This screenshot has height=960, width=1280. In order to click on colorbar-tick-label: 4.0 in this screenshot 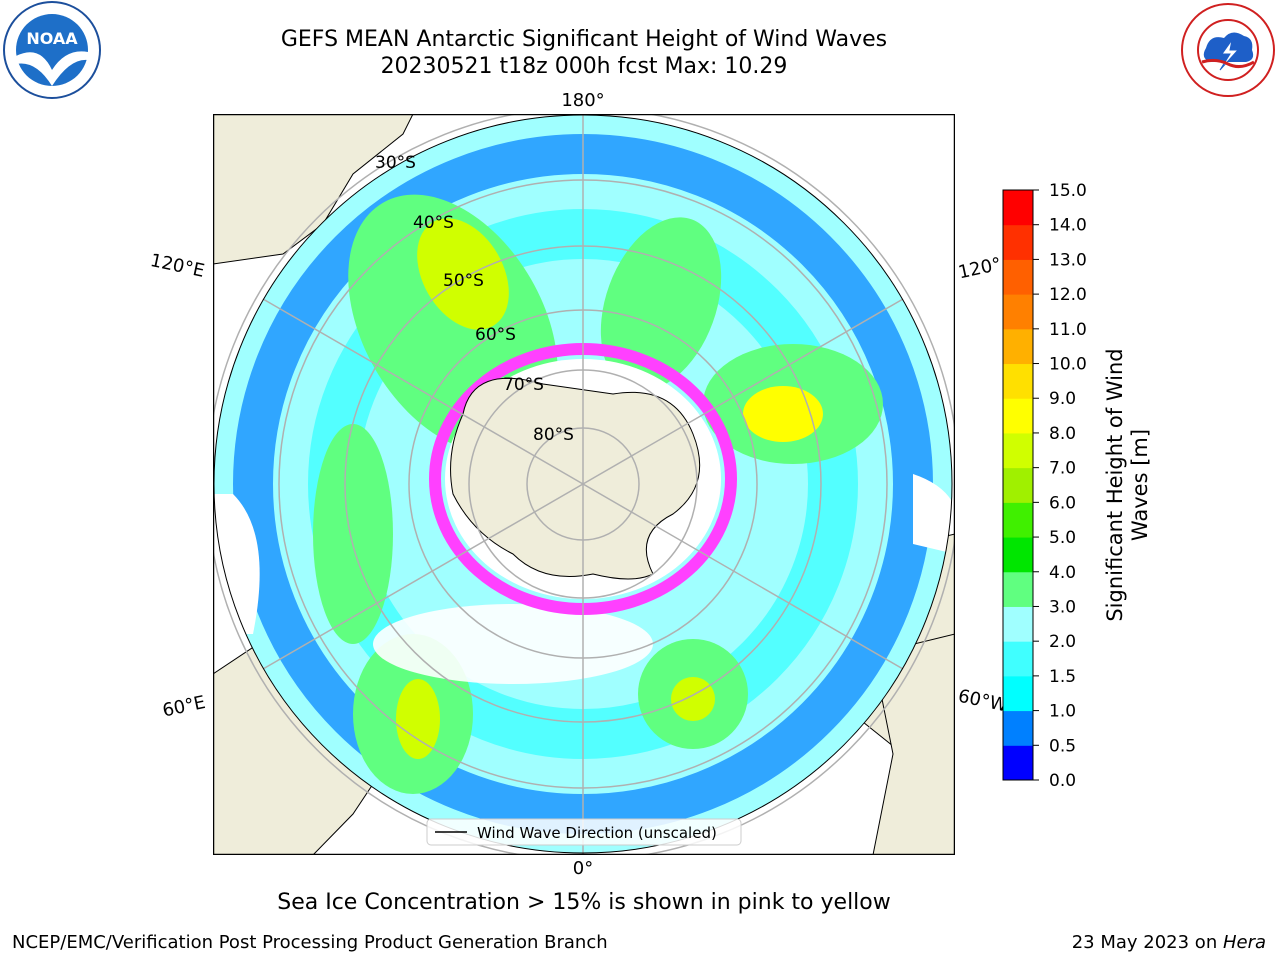, I will do `click(1062, 573)`.